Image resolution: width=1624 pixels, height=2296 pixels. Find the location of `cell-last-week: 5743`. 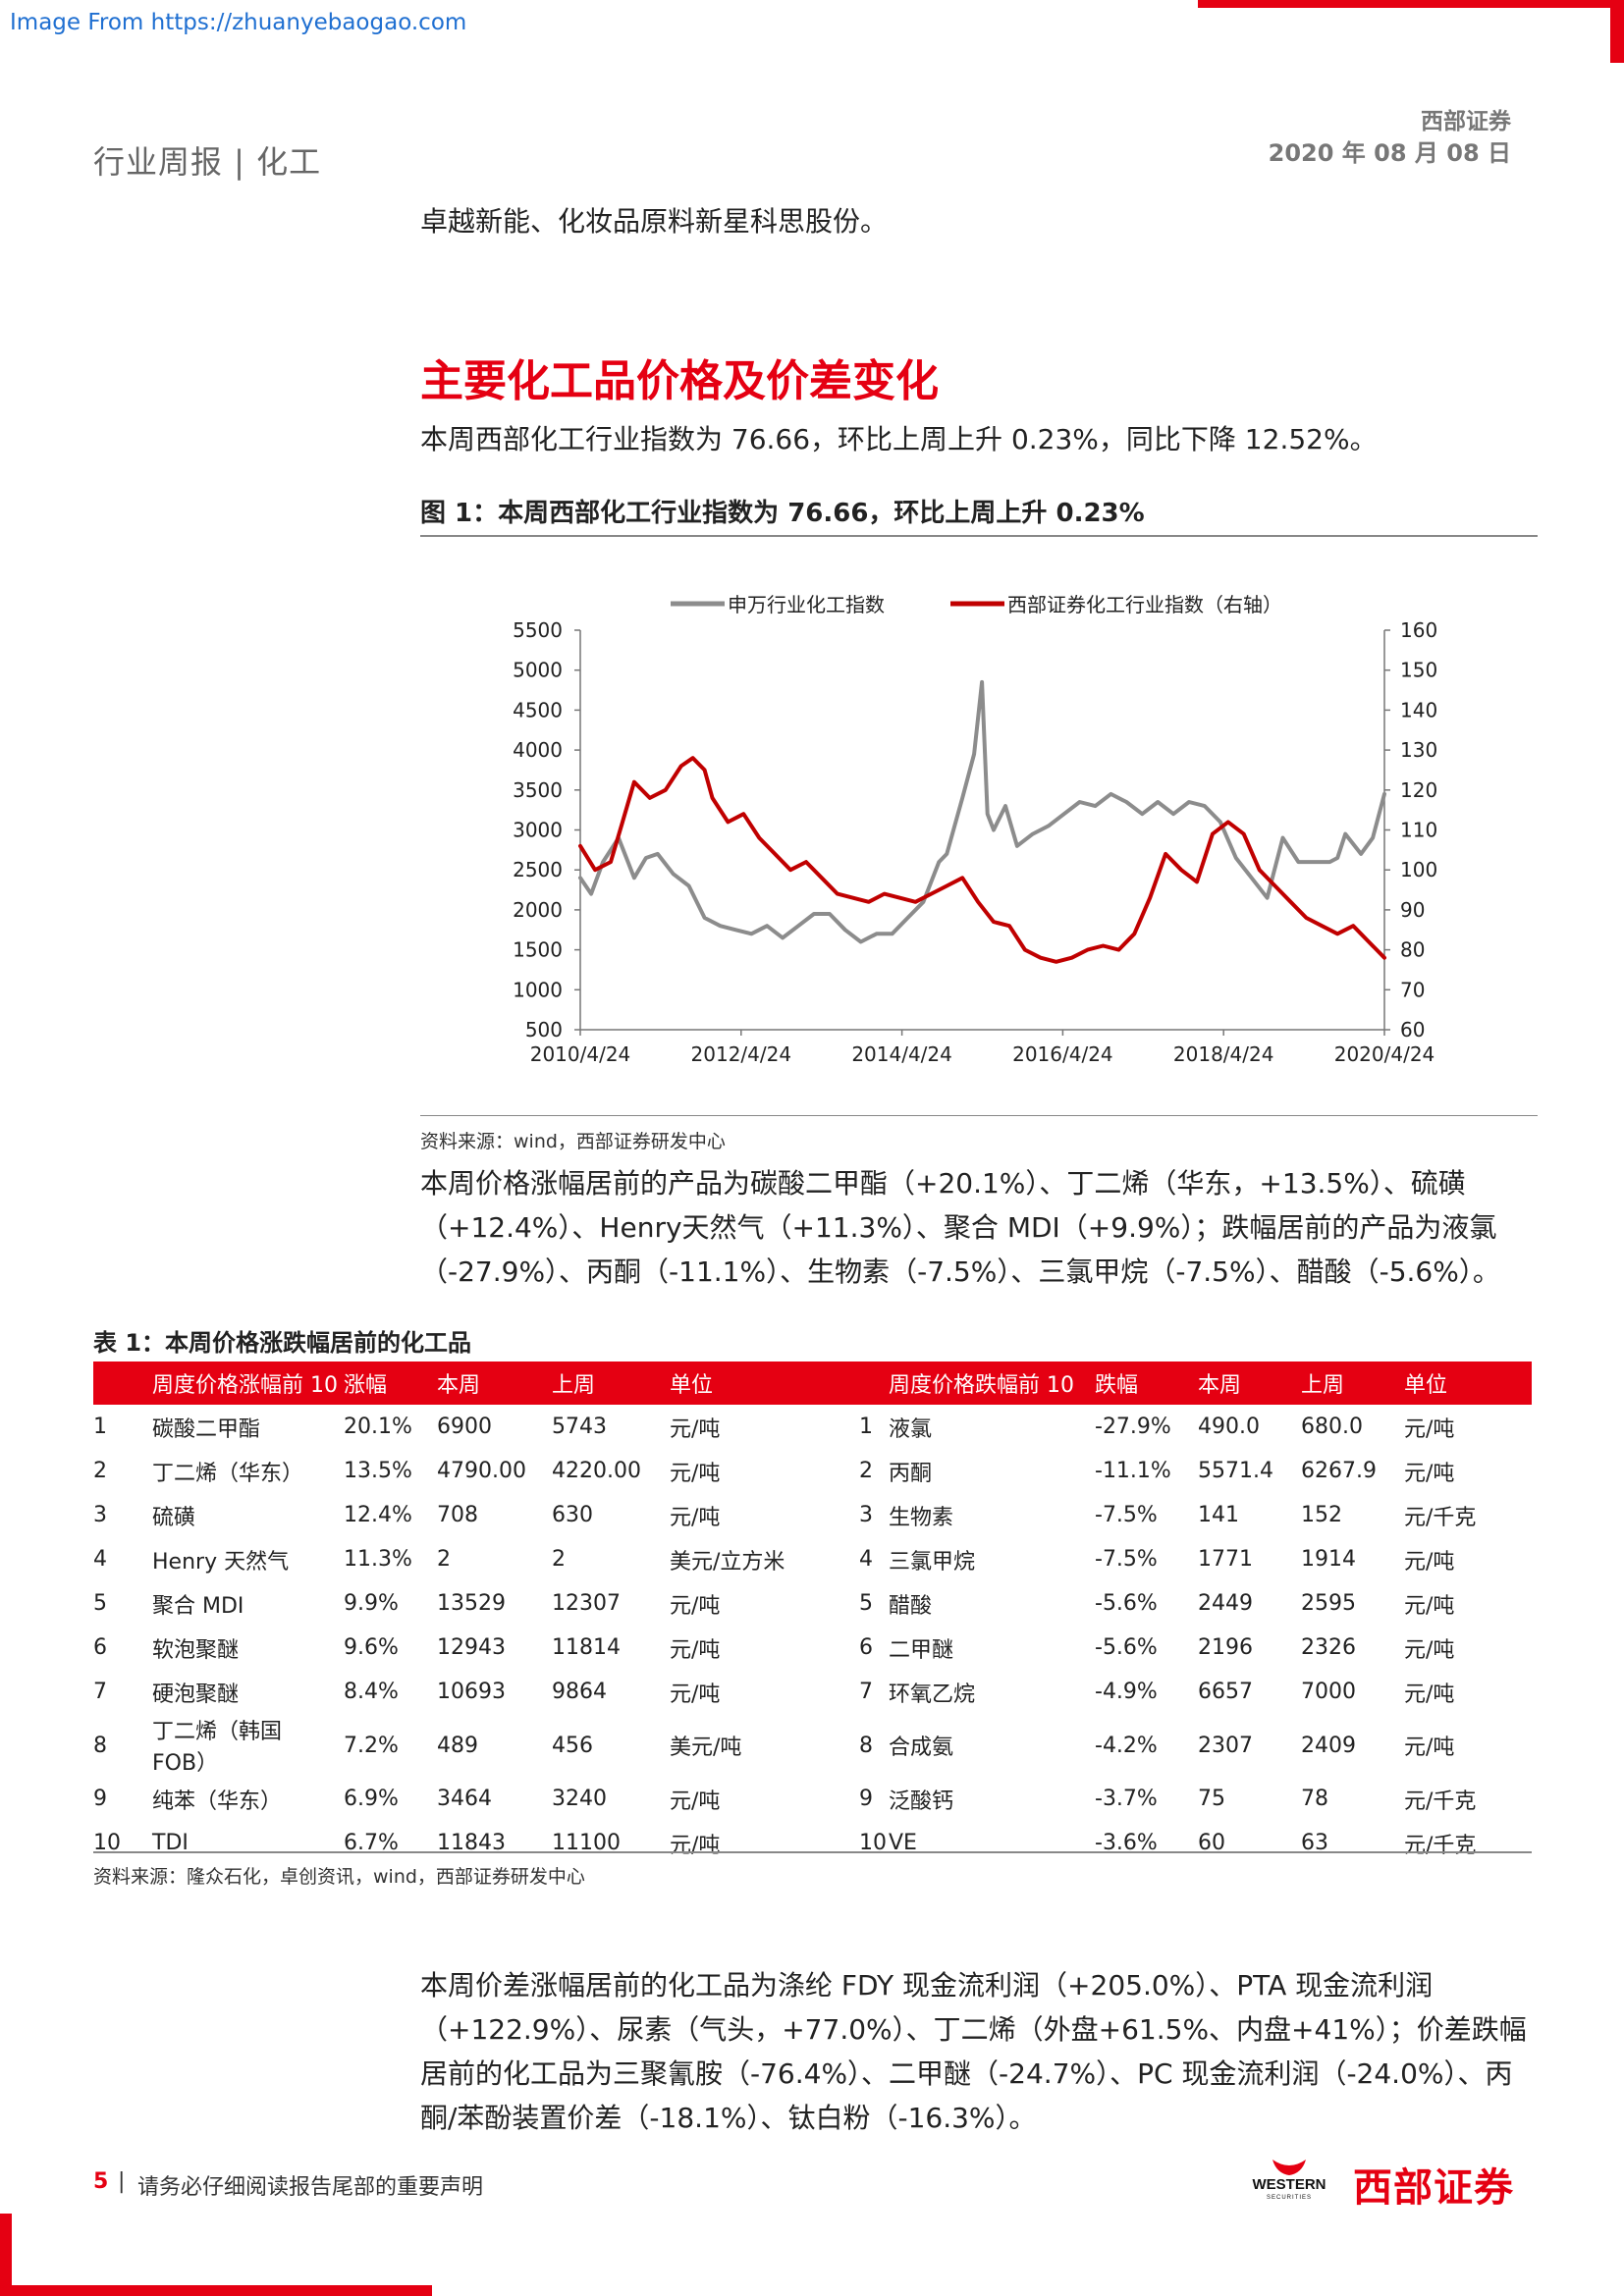

cell-last-week: 5743 is located at coordinates (579, 1427).